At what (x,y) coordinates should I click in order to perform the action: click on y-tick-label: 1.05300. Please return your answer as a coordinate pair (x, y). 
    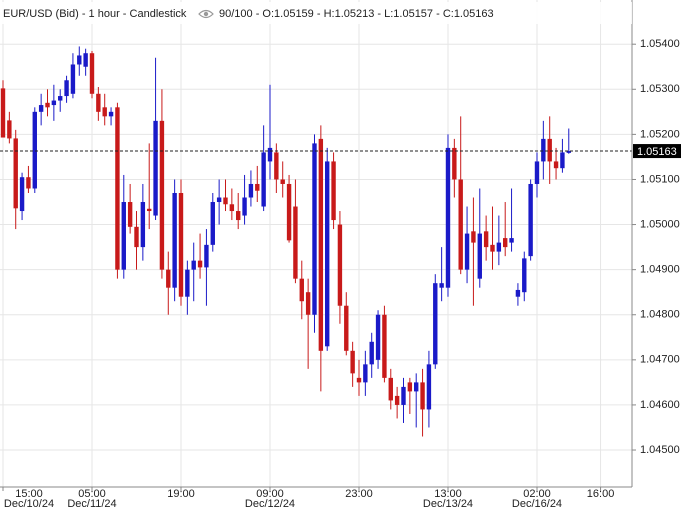
    Looking at the image, I should click on (660, 89).